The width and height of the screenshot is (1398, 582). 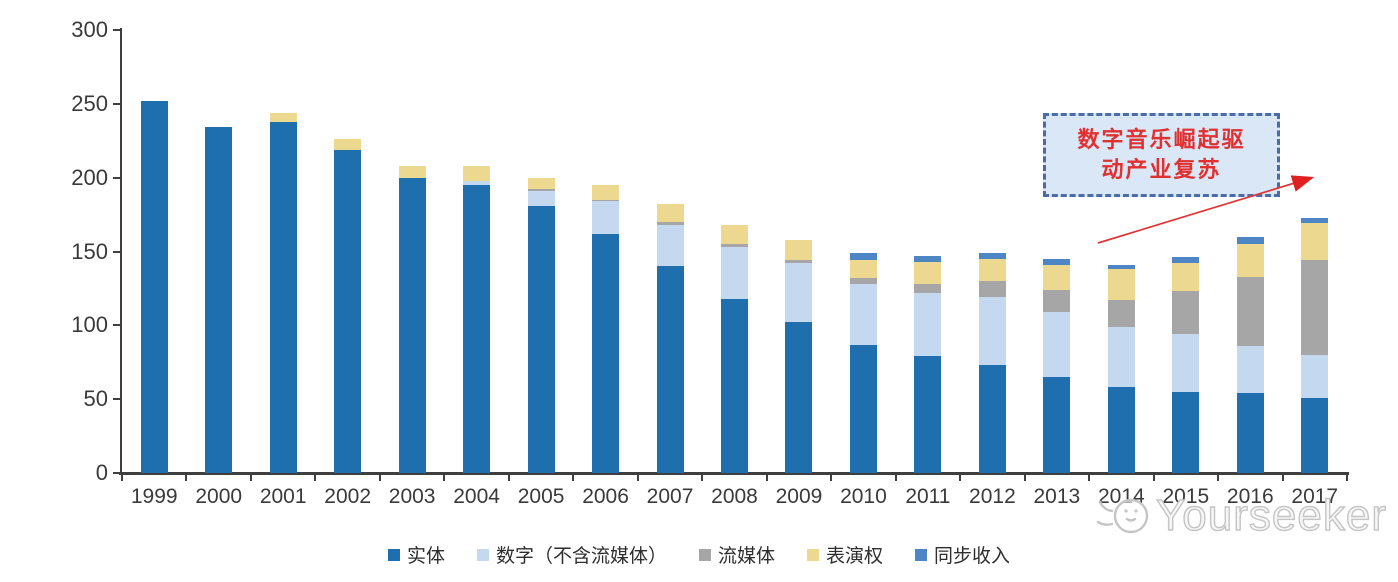 What do you see at coordinates (863, 496) in the screenshot?
I see `x-tick-label: 2010` at bounding box center [863, 496].